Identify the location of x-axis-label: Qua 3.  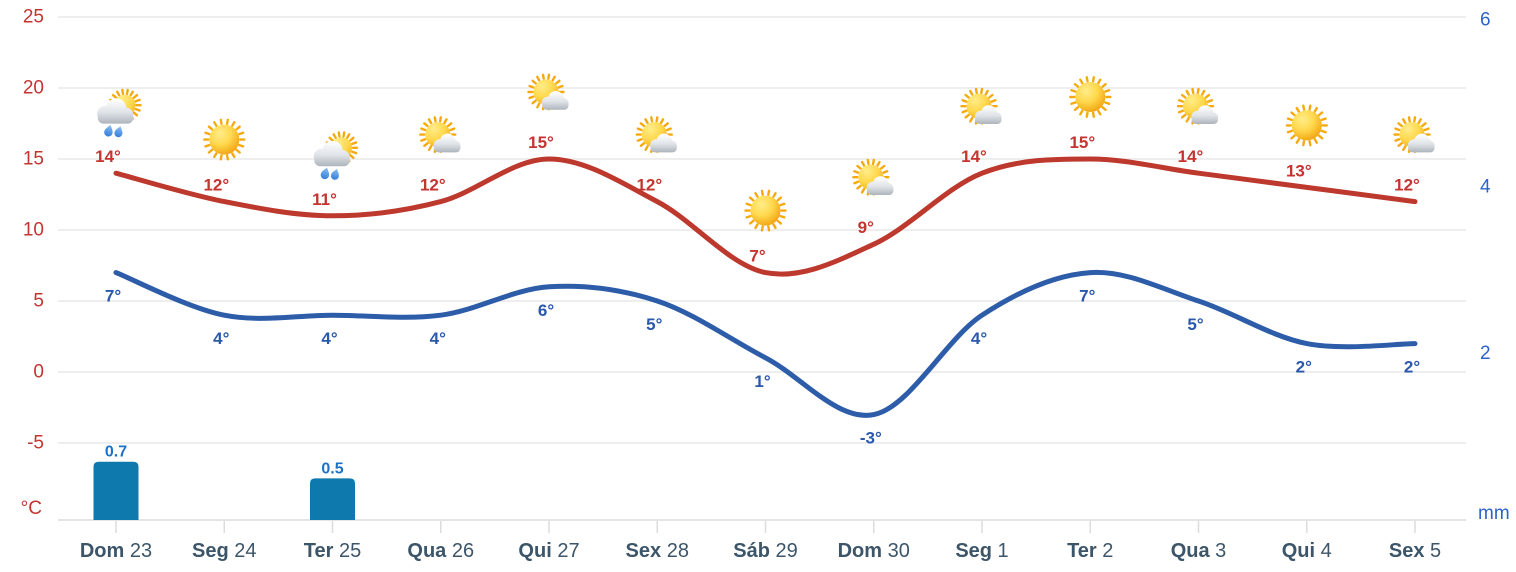
(1199, 551).